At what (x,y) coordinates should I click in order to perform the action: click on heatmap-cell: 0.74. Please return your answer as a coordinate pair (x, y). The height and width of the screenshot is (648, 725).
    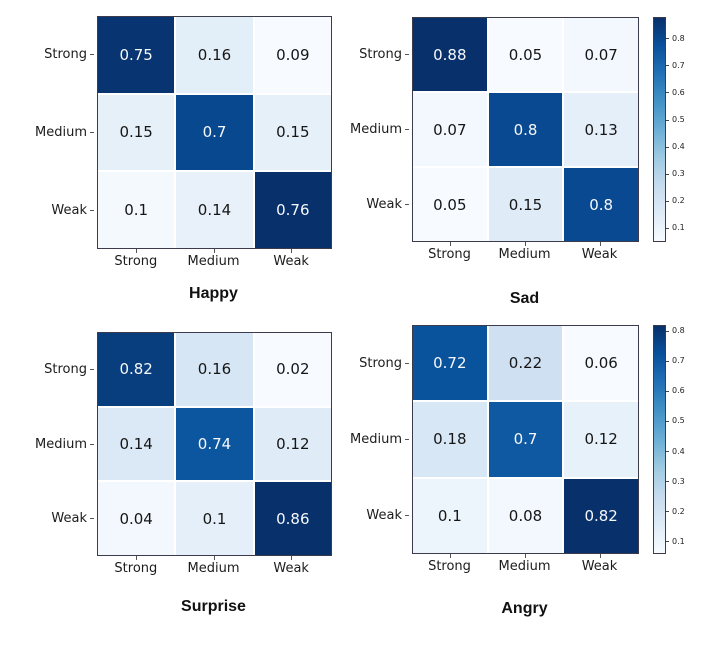
    Looking at the image, I should click on (214, 444).